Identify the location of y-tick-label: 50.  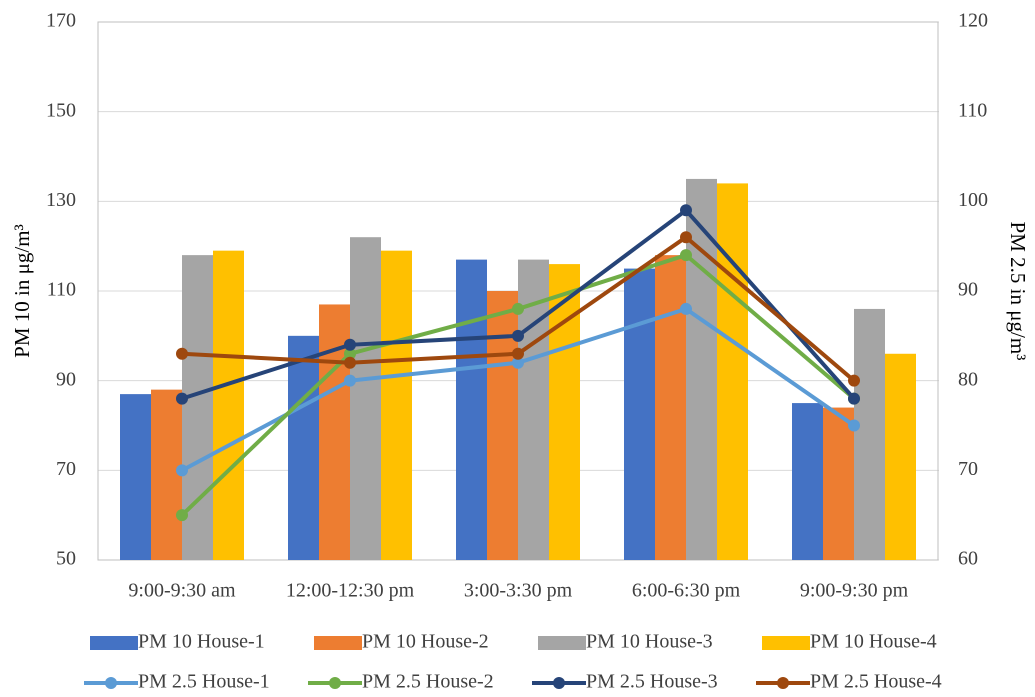
(66, 559).